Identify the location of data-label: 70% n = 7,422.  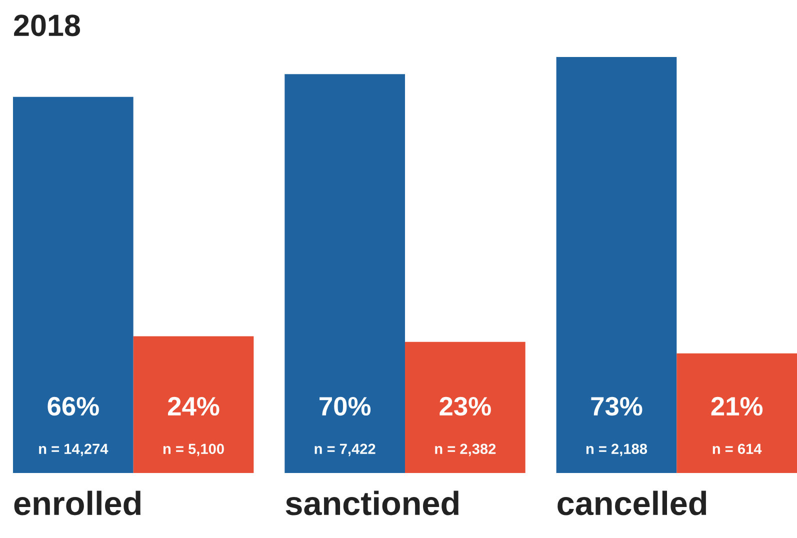
(345, 426).